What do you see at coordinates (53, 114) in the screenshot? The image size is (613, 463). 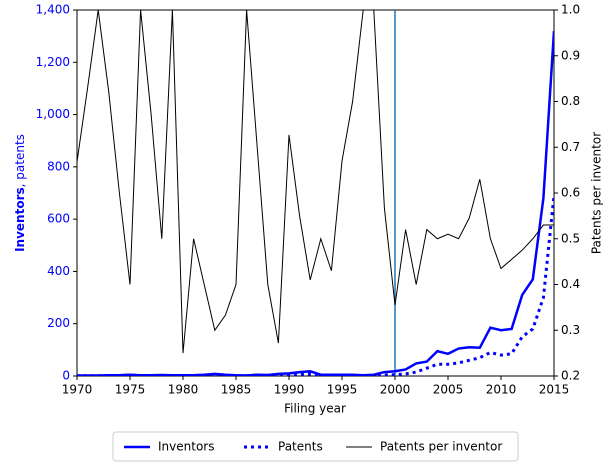 I see `y-tick-label: 1,000` at bounding box center [53, 114].